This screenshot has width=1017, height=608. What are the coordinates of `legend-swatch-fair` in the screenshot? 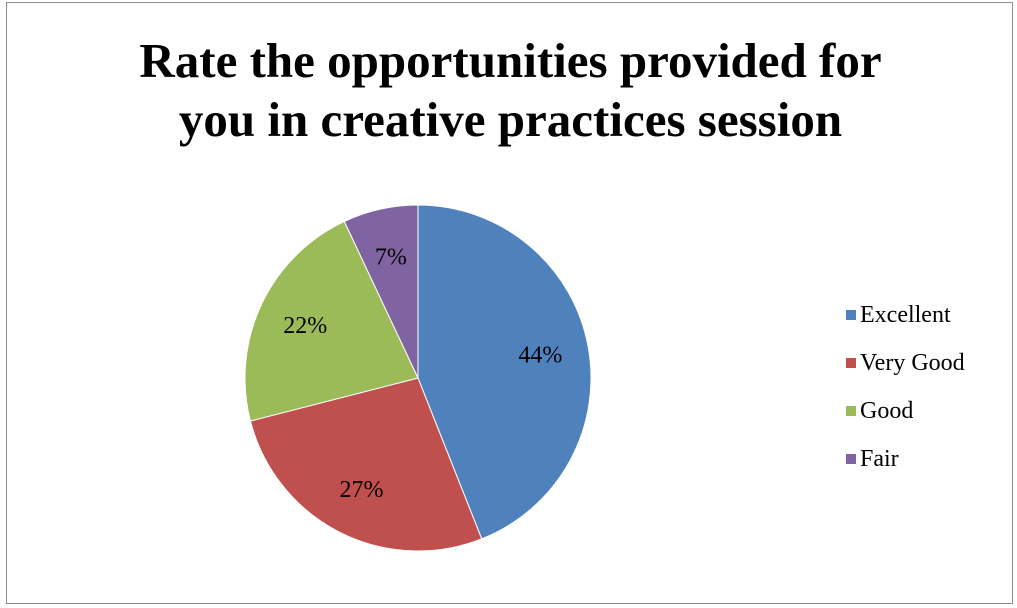 It's located at (851, 459).